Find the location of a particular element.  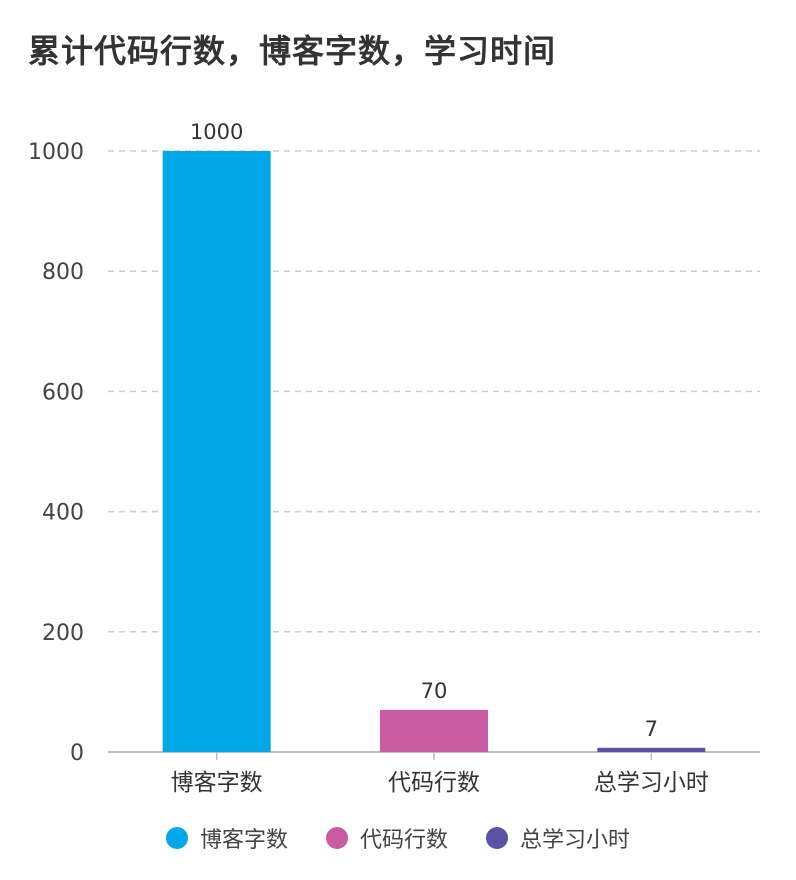

x-category-label: 总学习小时 is located at coordinates (651, 783).